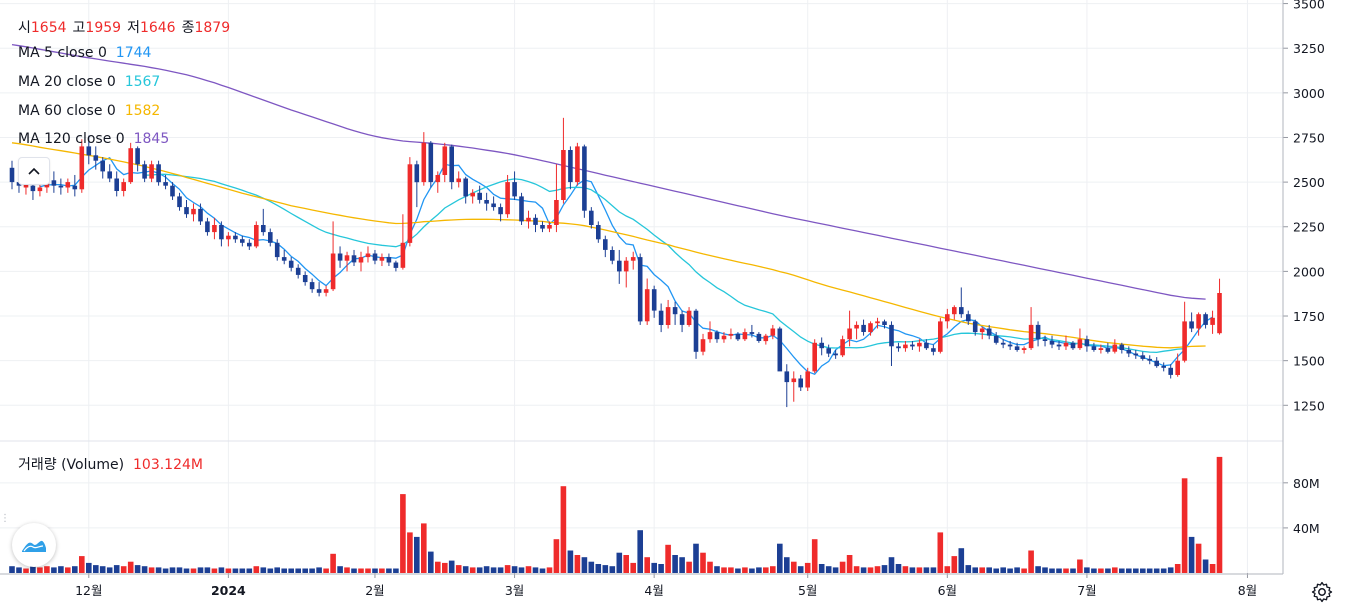 This screenshot has width=1347, height=609. I want to click on pane-resize-handle: ⋮, so click(5, 518).